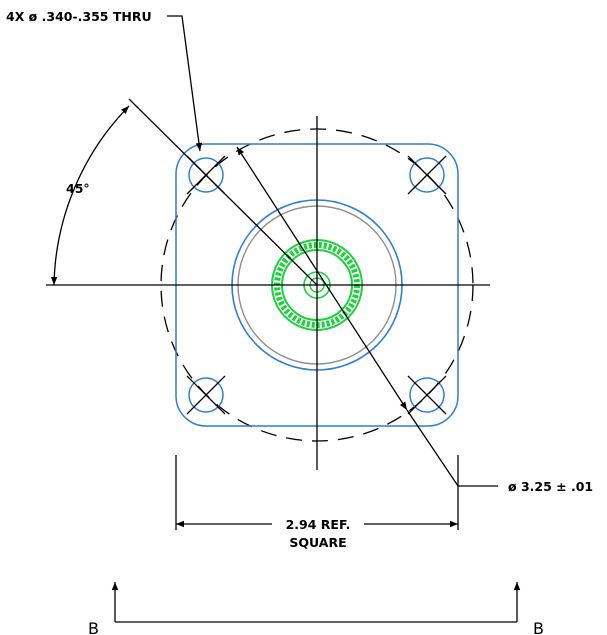  What do you see at coordinates (318, 524) in the screenshot?
I see `width-dimension-label: 2.94 REF.` at bounding box center [318, 524].